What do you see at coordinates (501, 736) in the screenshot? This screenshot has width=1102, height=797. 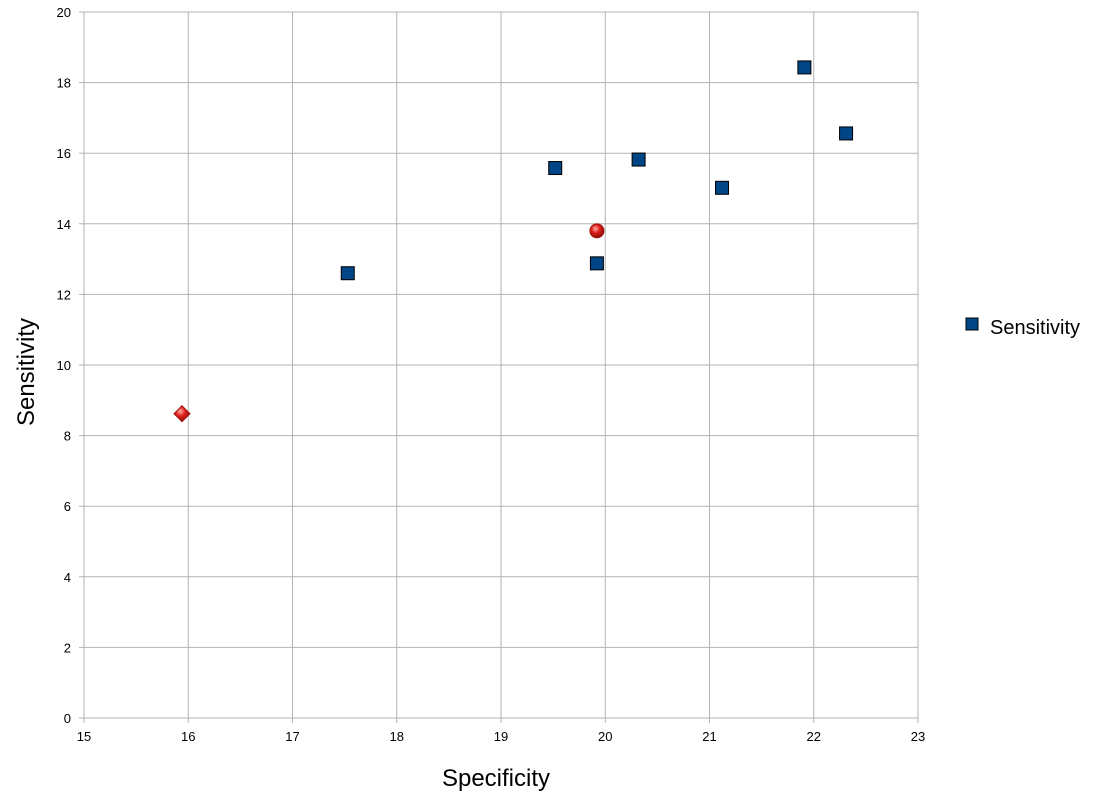 I see `x-tick-label: 19` at bounding box center [501, 736].